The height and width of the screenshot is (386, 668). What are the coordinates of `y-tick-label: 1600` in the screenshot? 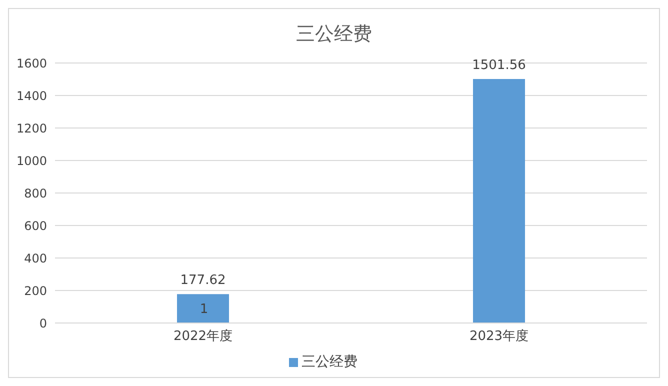 It's located at (31, 63).